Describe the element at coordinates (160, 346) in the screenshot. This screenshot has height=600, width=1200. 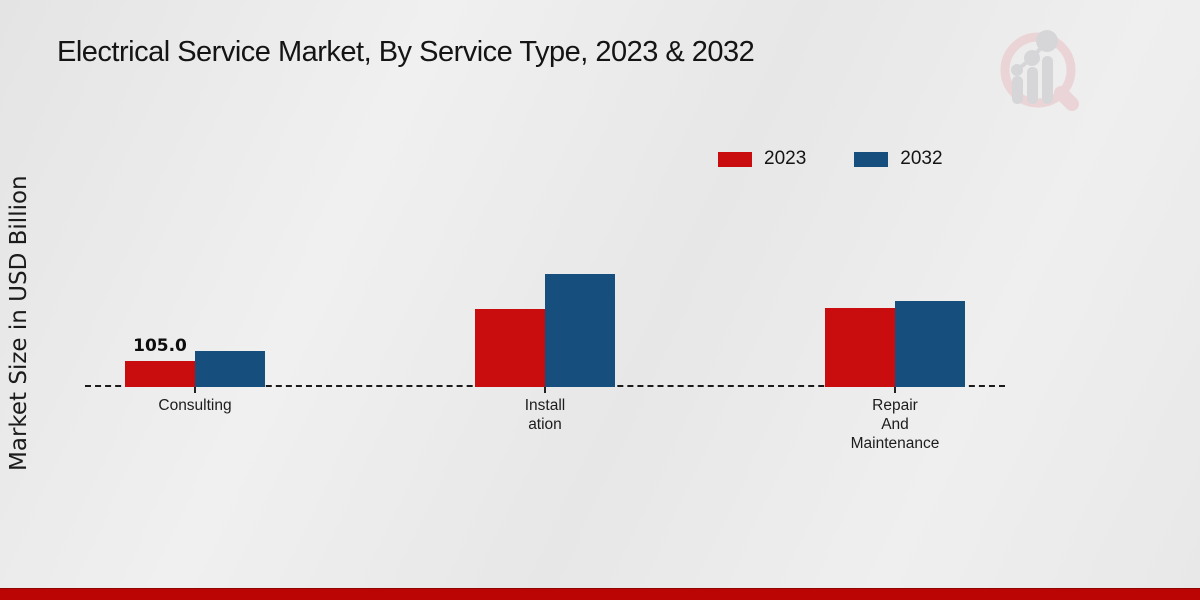
I see `value-label-2023-consulting: 105.0` at that location.